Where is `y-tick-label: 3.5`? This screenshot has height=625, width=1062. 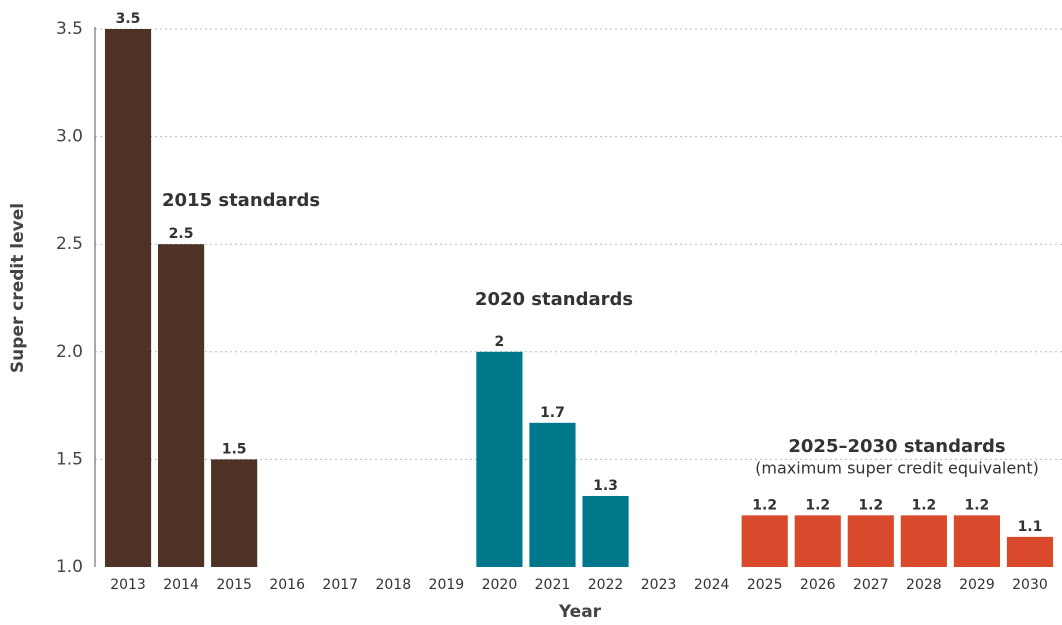
y-tick-label: 3.5 is located at coordinates (69, 29).